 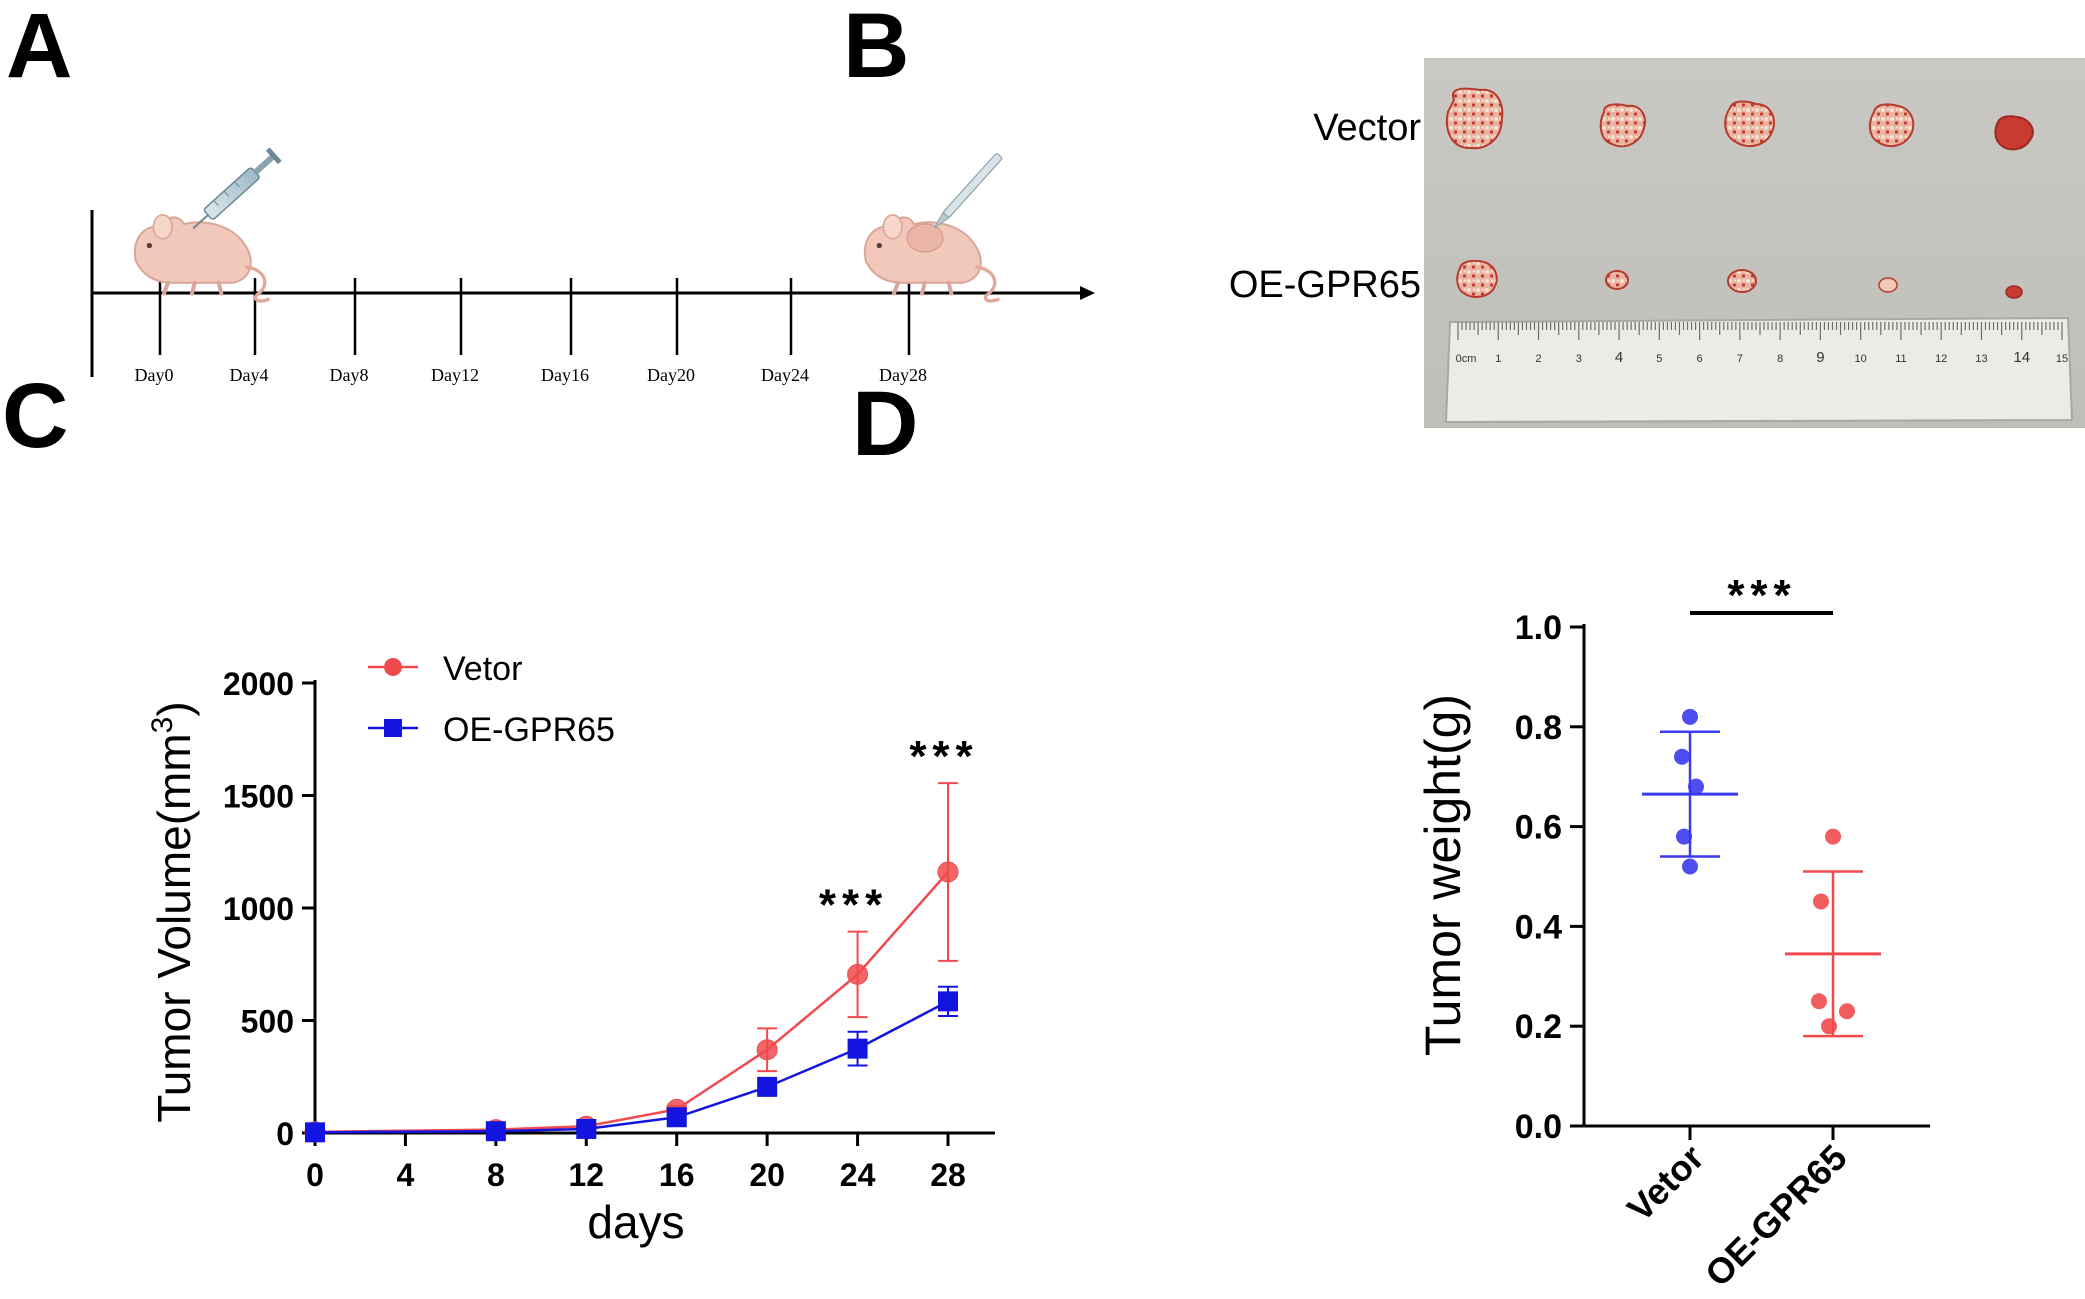 What do you see at coordinates (1659, 359) in the screenshot?
I see `ruler-label: 5` at bounding box center [1659, 359].